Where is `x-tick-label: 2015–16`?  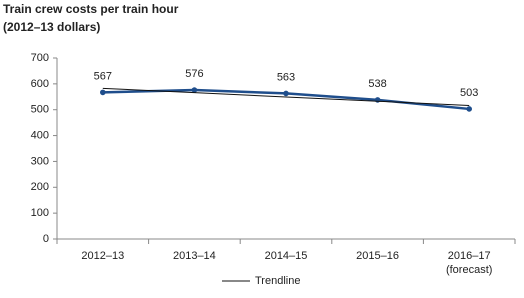 x-tick-label: 2015–16 is located at coordinates (377, 256).